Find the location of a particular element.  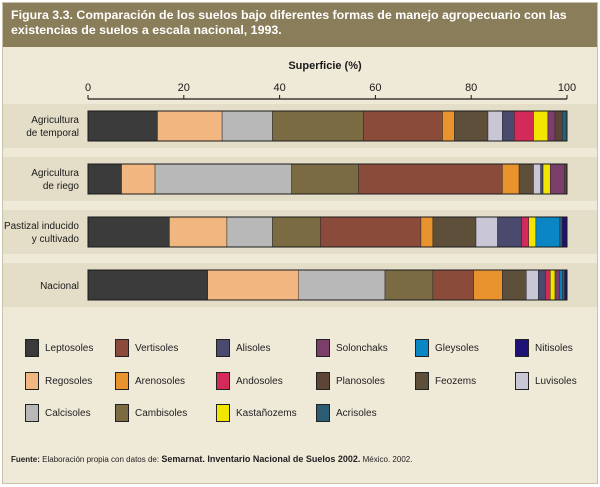

legend-label: Gleysoles is located at coordinates (457, 348).